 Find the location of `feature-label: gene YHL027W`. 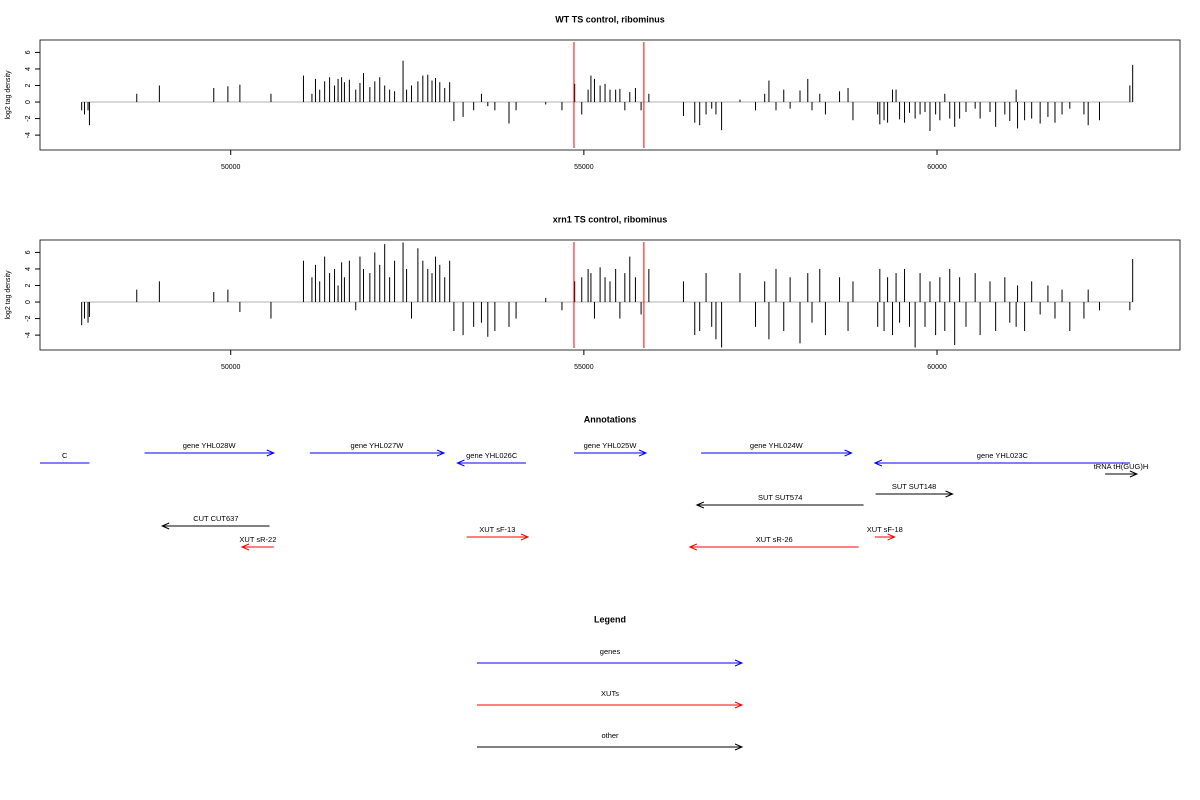

feature-label: gene YHL027W is located at coordinates (378, 445).